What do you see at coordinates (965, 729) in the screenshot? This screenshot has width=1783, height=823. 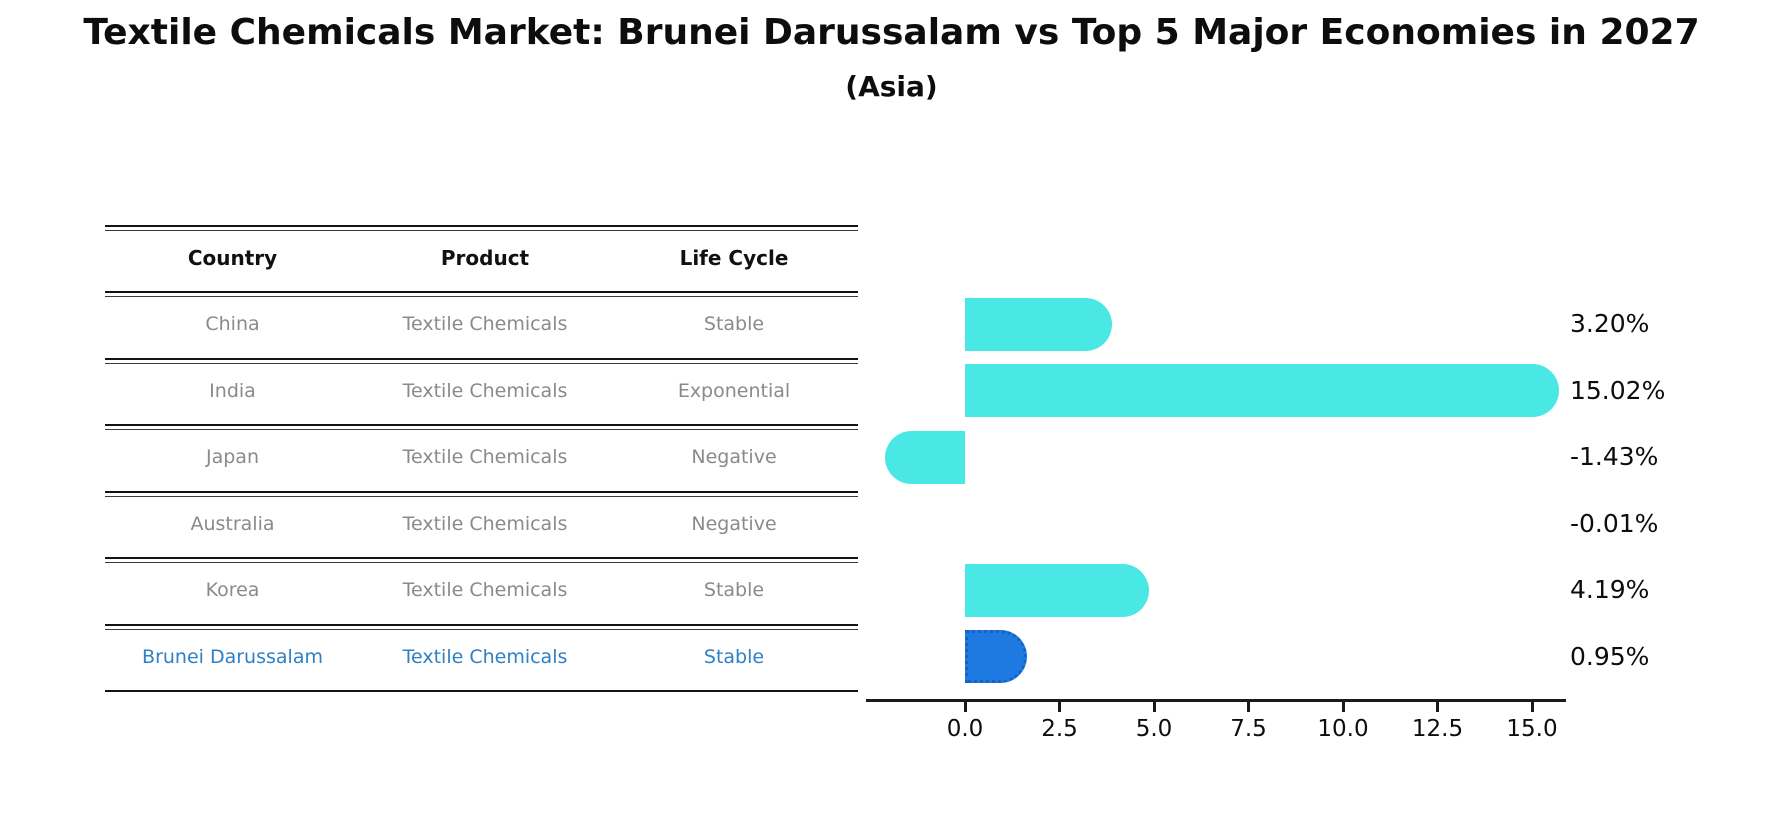 I see `x-axis-tick-label: 0.0` at bounding box center [965, 729].